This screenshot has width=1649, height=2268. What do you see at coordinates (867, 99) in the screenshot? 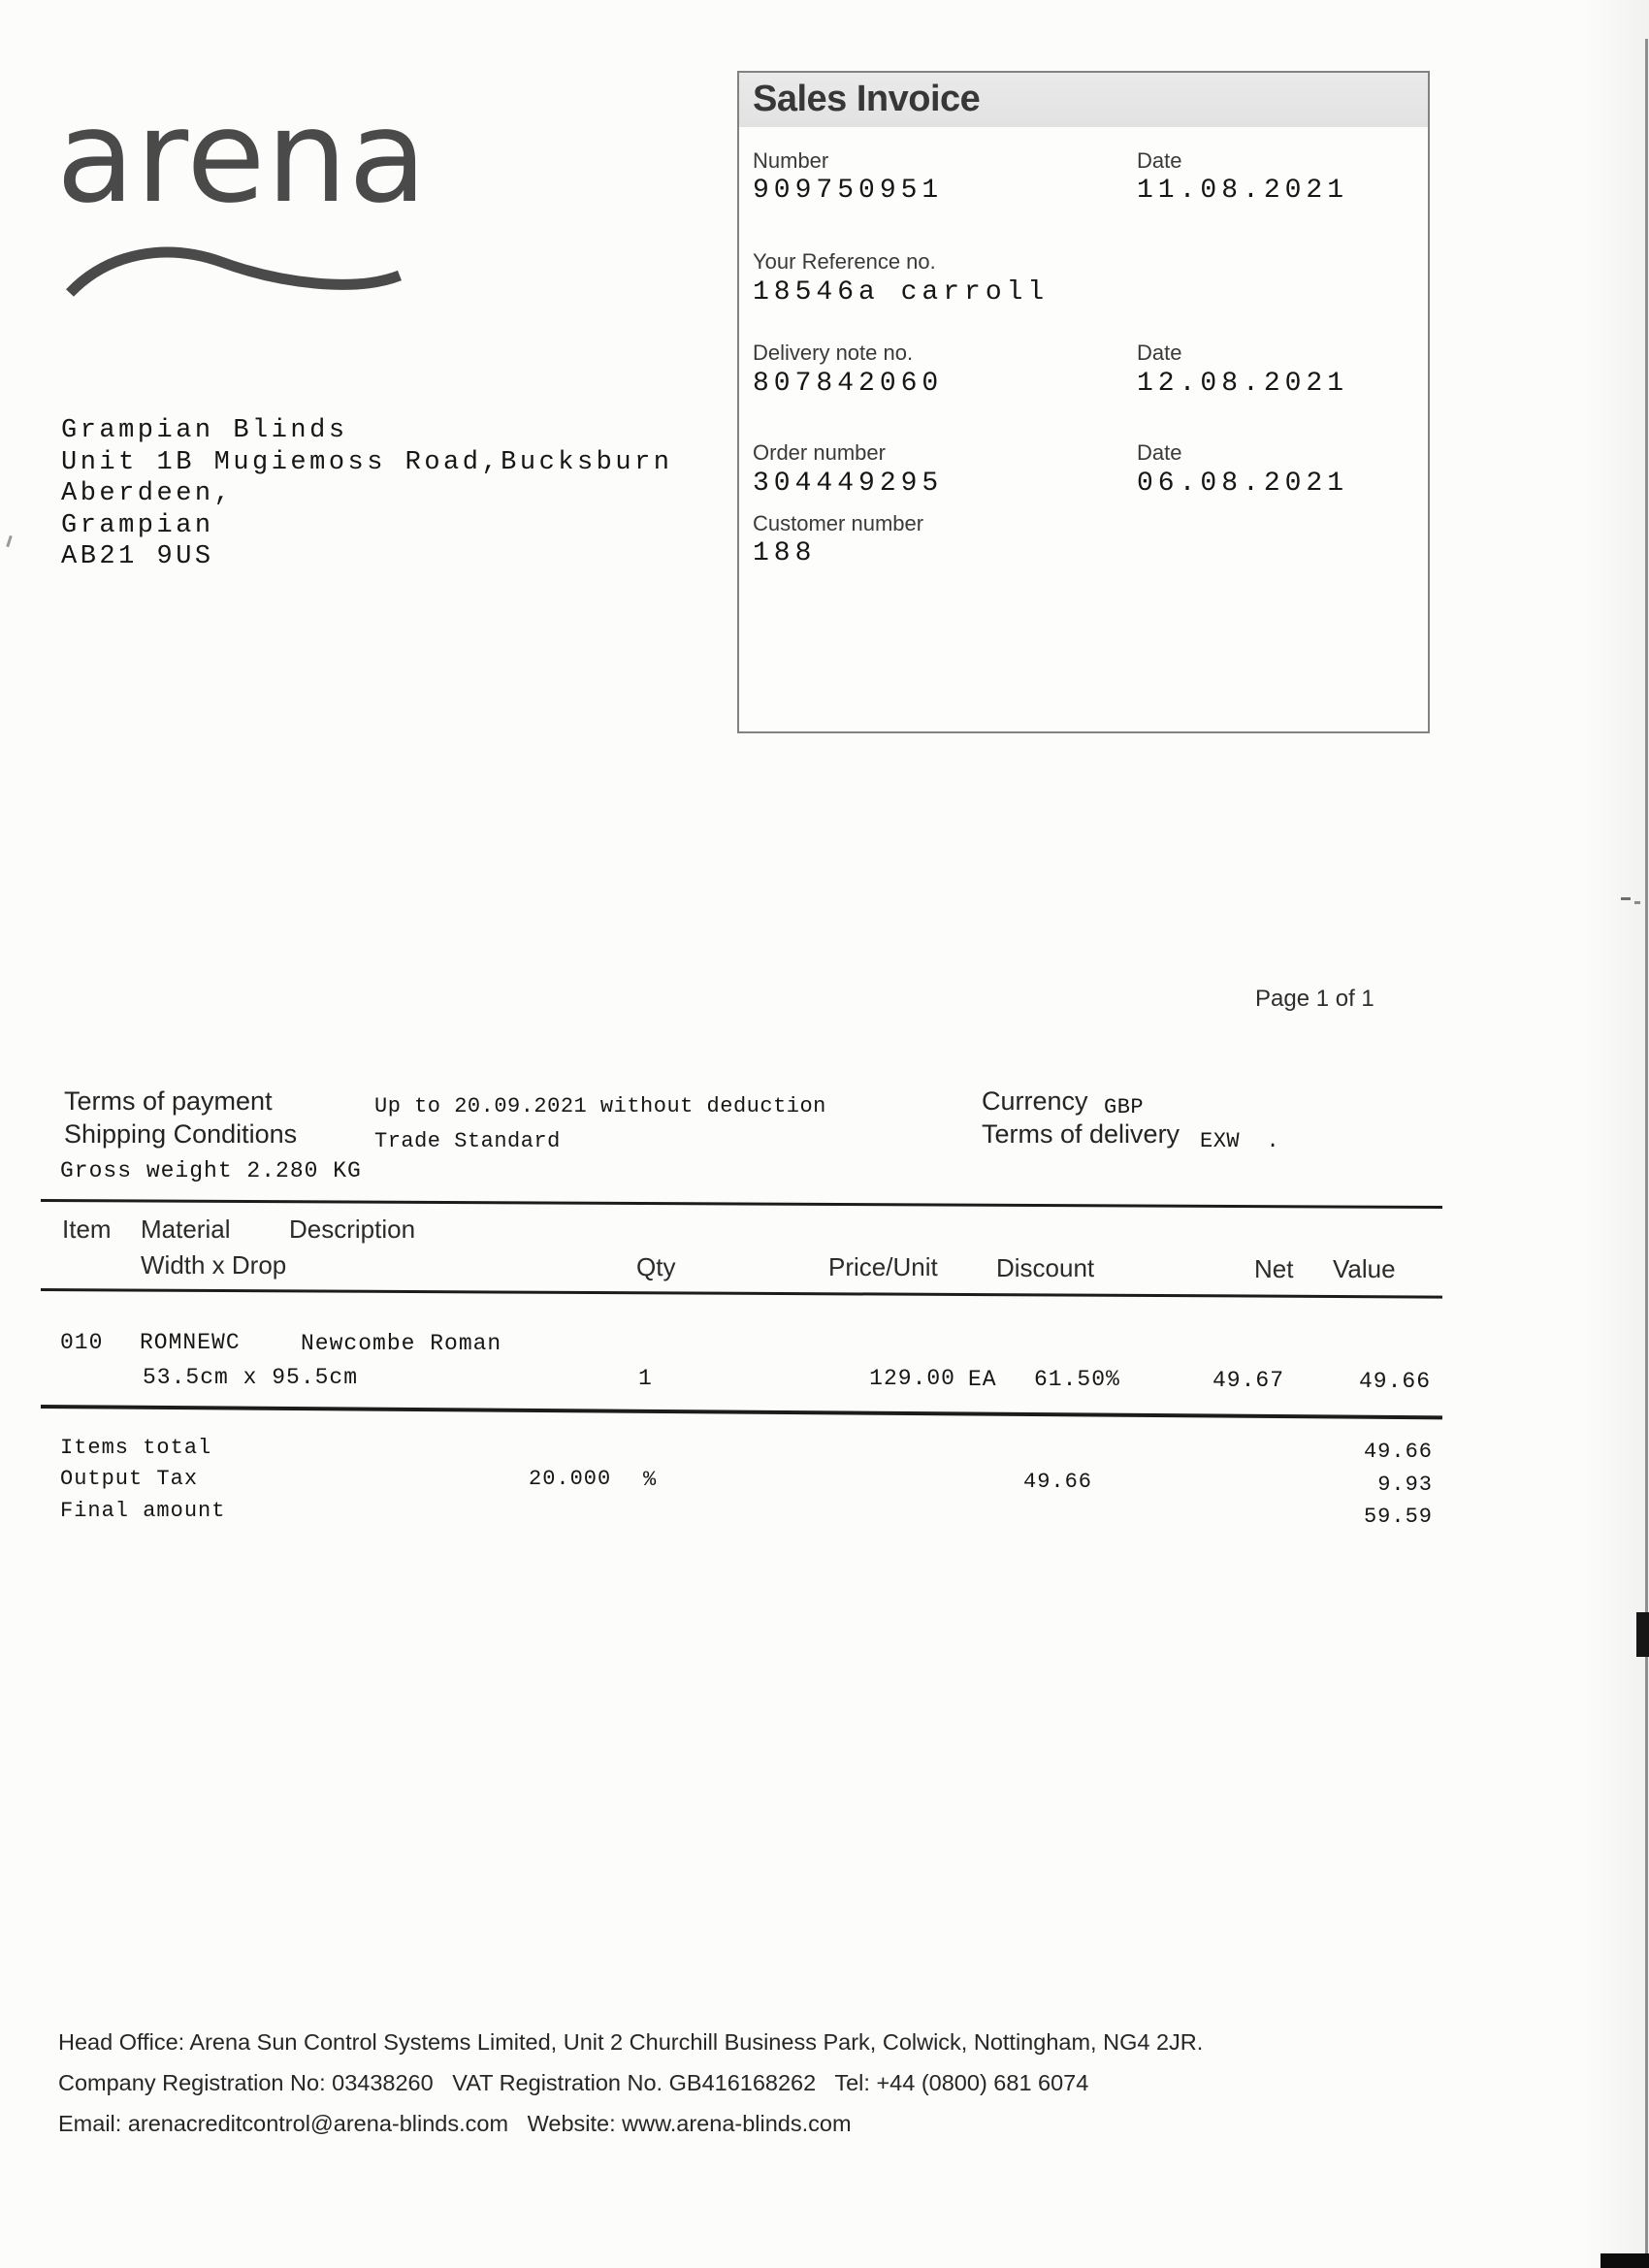
I see `invoice-title: Sales Invoice` at bounding box center [867, 99].